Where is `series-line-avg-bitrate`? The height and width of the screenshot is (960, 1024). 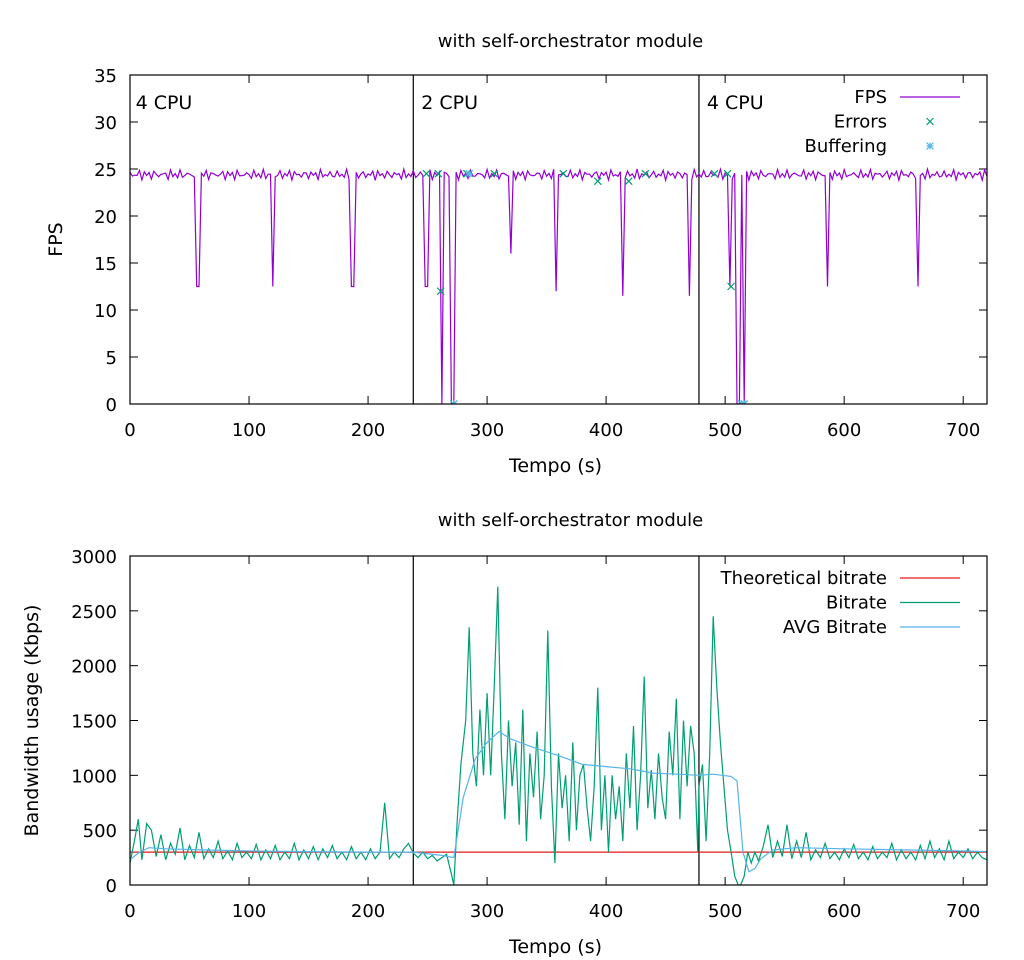 series-line-avg-bitrate is located at coordinates (558, 801).